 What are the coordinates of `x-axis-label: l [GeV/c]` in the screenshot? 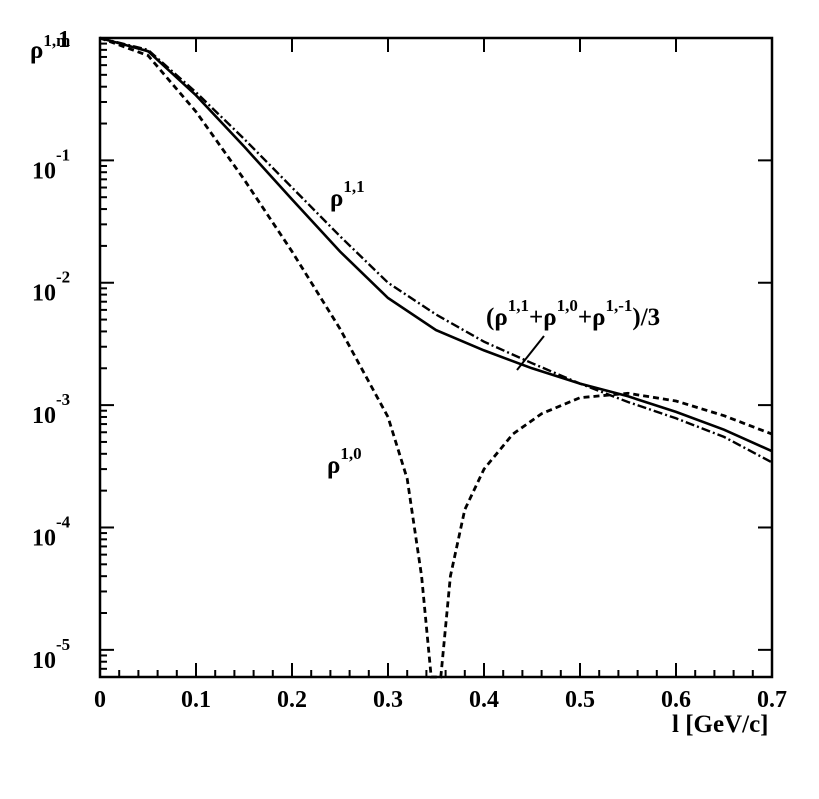 It's located at (720, 724).